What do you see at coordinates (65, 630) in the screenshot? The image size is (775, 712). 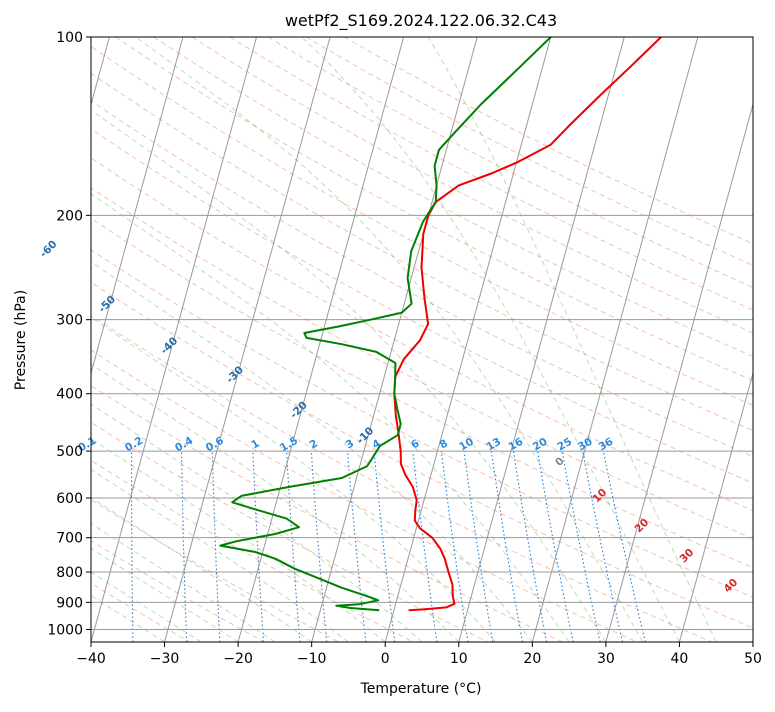 I see `y-tick-label: 1000` at bounding box center [65, 630].